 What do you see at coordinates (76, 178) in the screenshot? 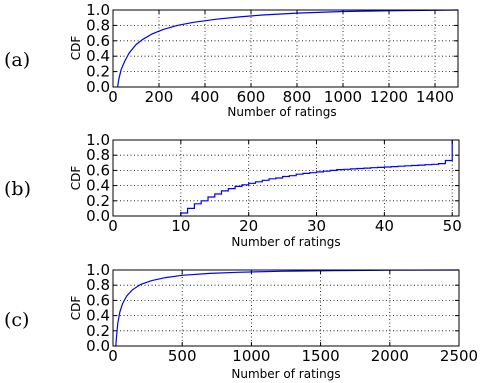
I see `y-axis-label-b: CDF` at bounding box center [76, 178].